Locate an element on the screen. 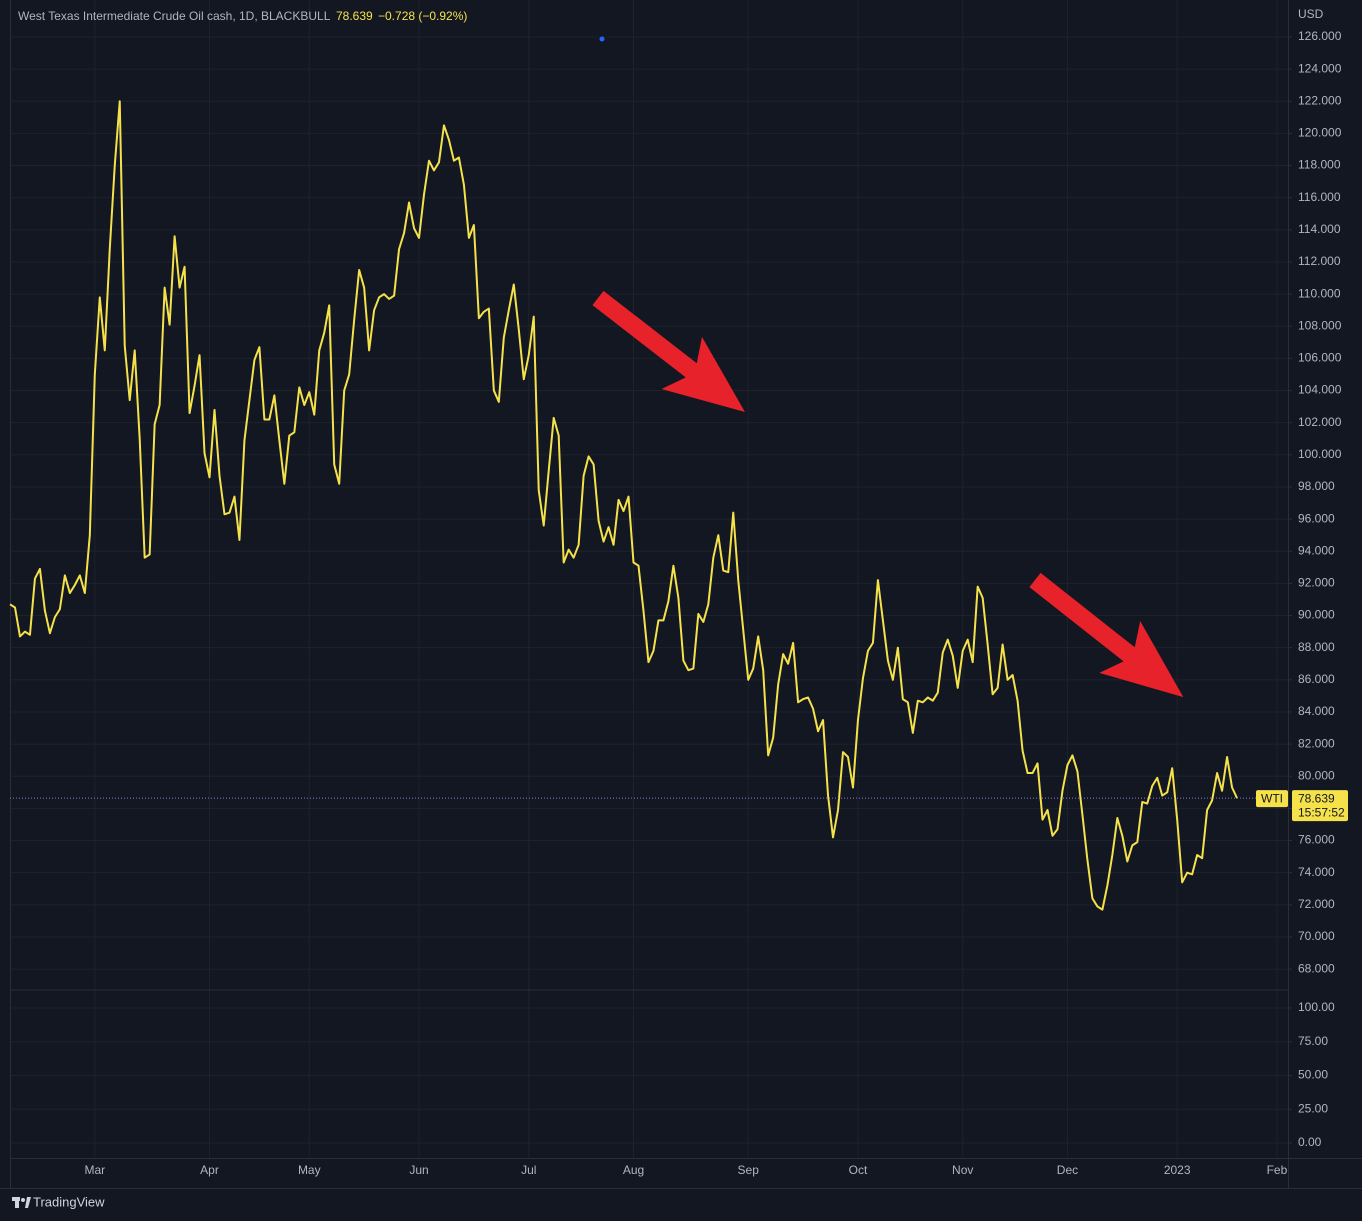  x-tick-label: Jun is located at coordinates (418, 1170).